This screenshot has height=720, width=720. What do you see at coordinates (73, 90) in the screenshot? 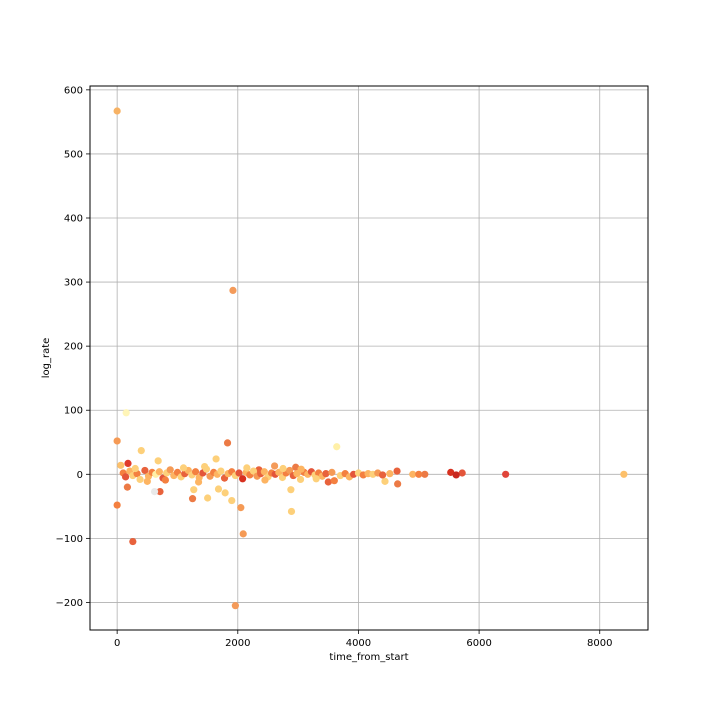
I see `y-tick-label: 600` at bounding box center [73, 90].